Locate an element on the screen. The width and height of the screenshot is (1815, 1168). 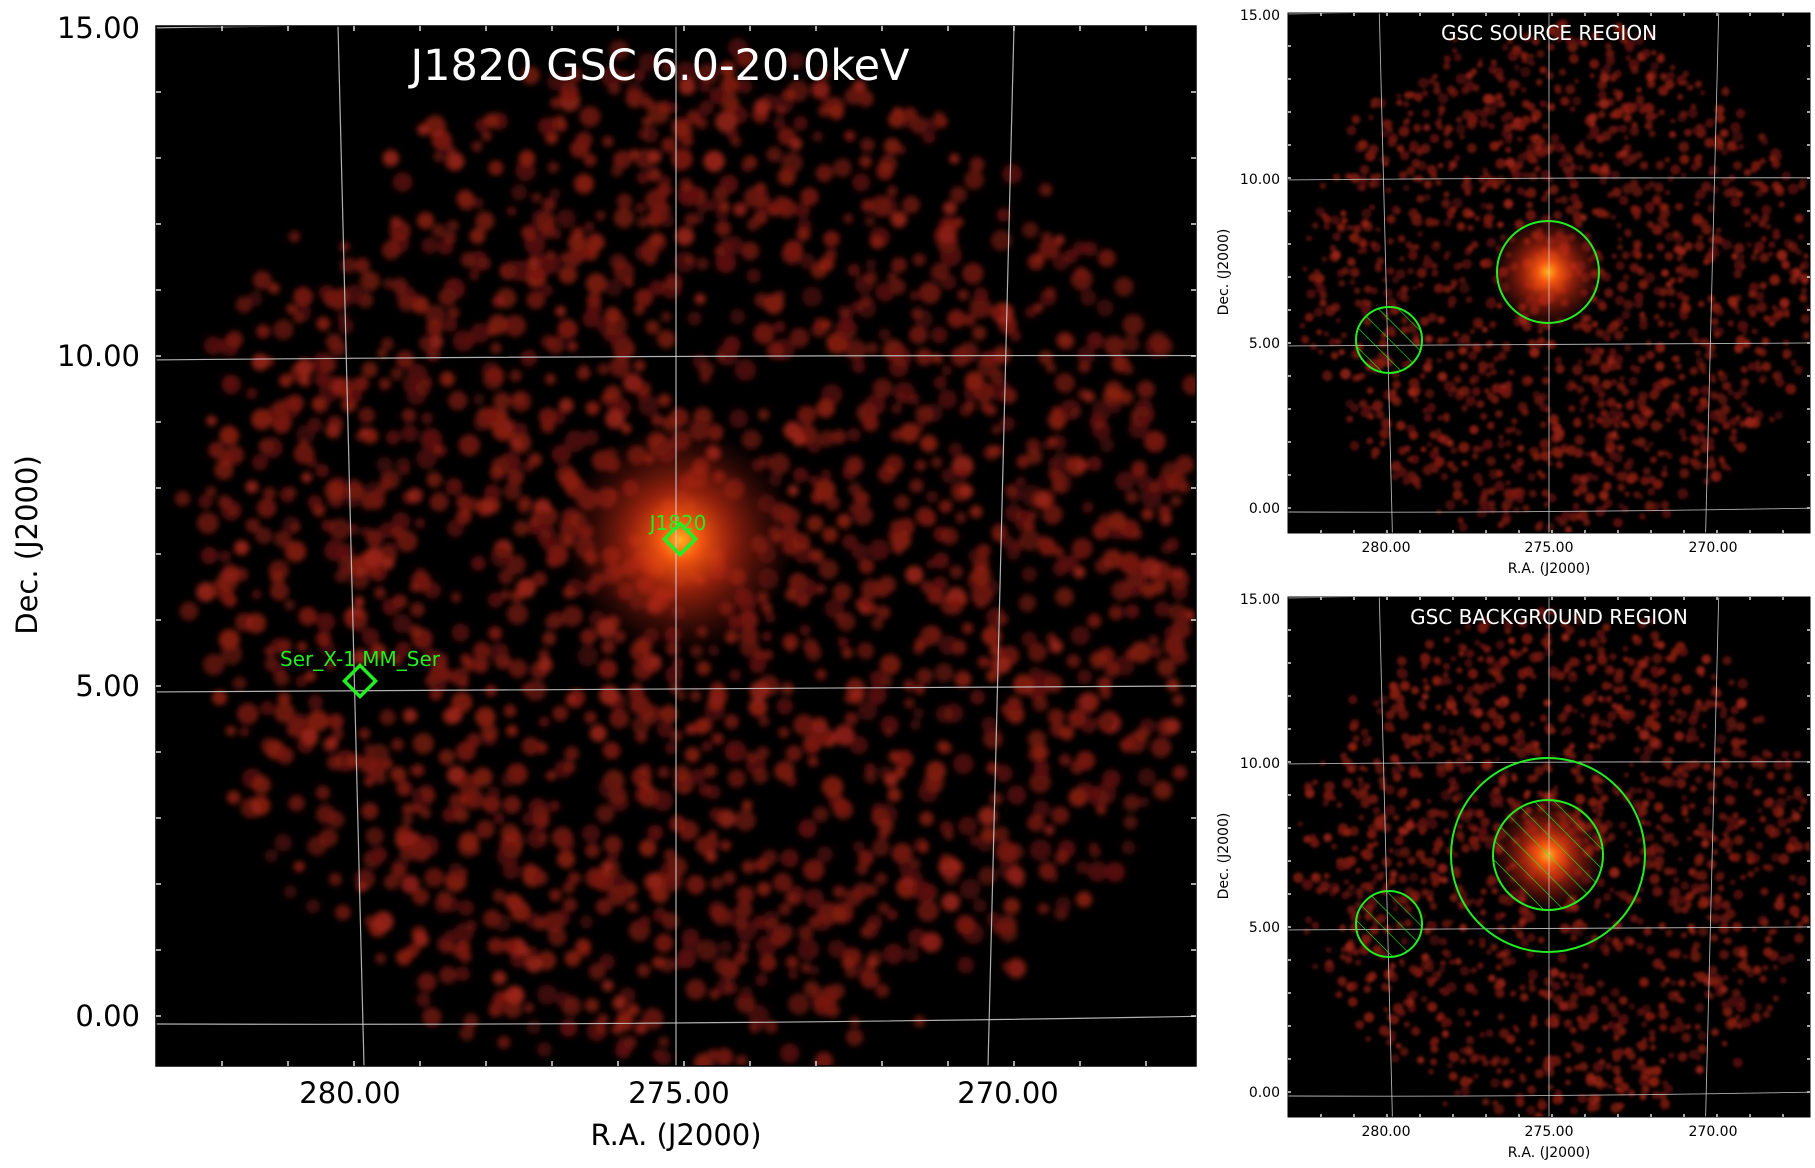
background-annulus-inner is located at coordinates (1548, 855).